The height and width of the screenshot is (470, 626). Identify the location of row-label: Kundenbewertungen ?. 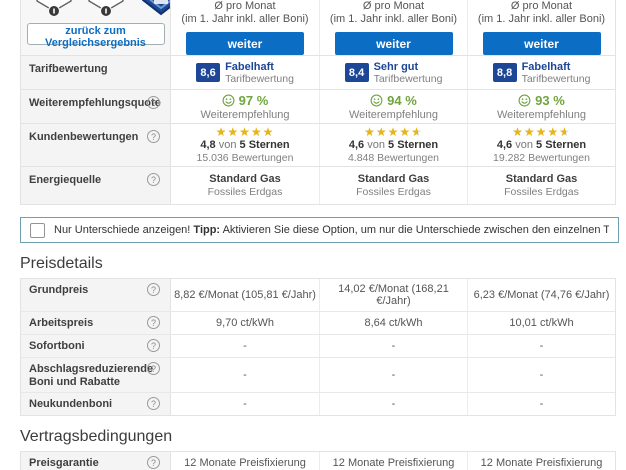
(96, 145).